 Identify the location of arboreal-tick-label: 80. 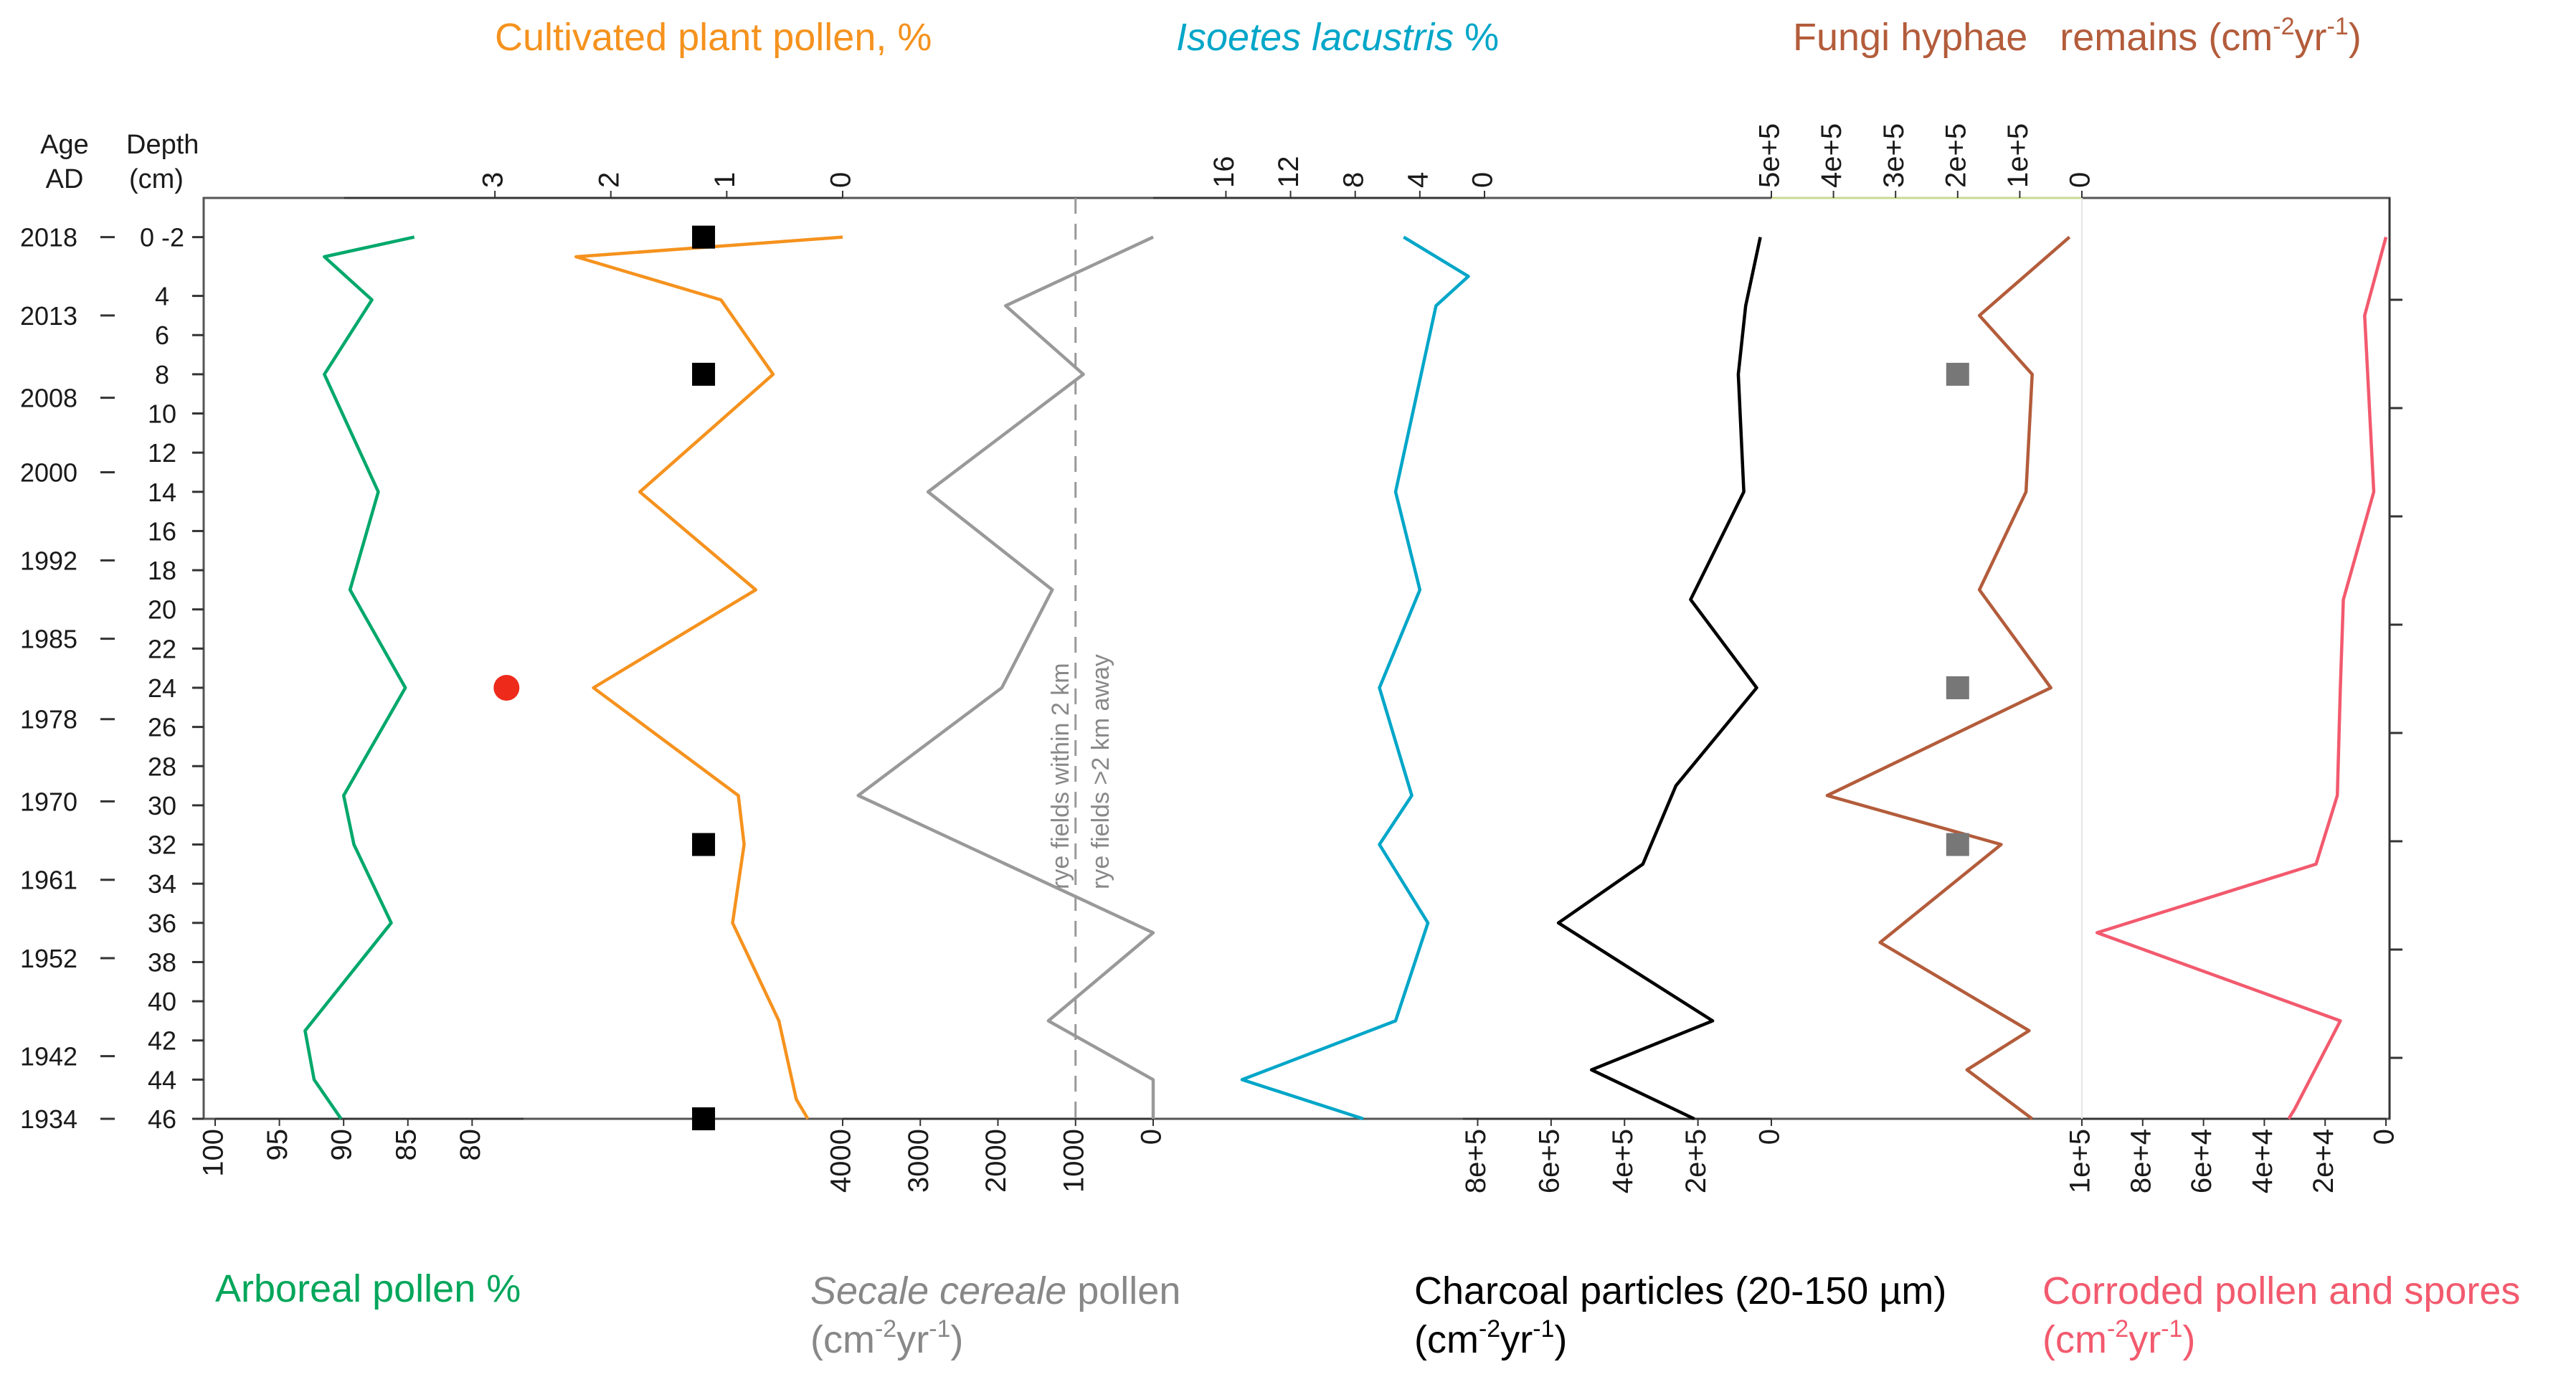
(470, 1145).